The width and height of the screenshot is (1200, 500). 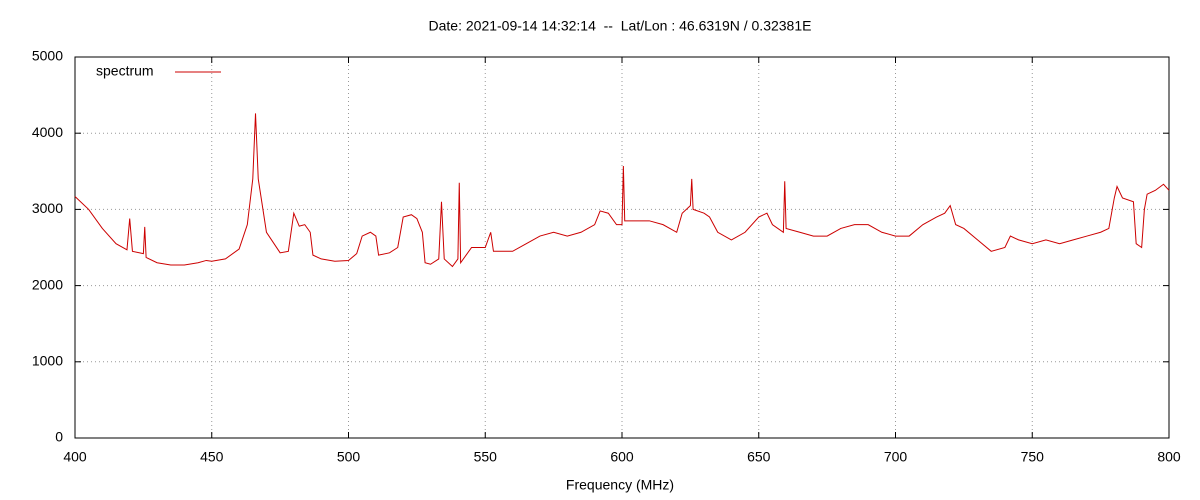 I want to click on x-tick-label: 750, so click(x=1033, y=457).